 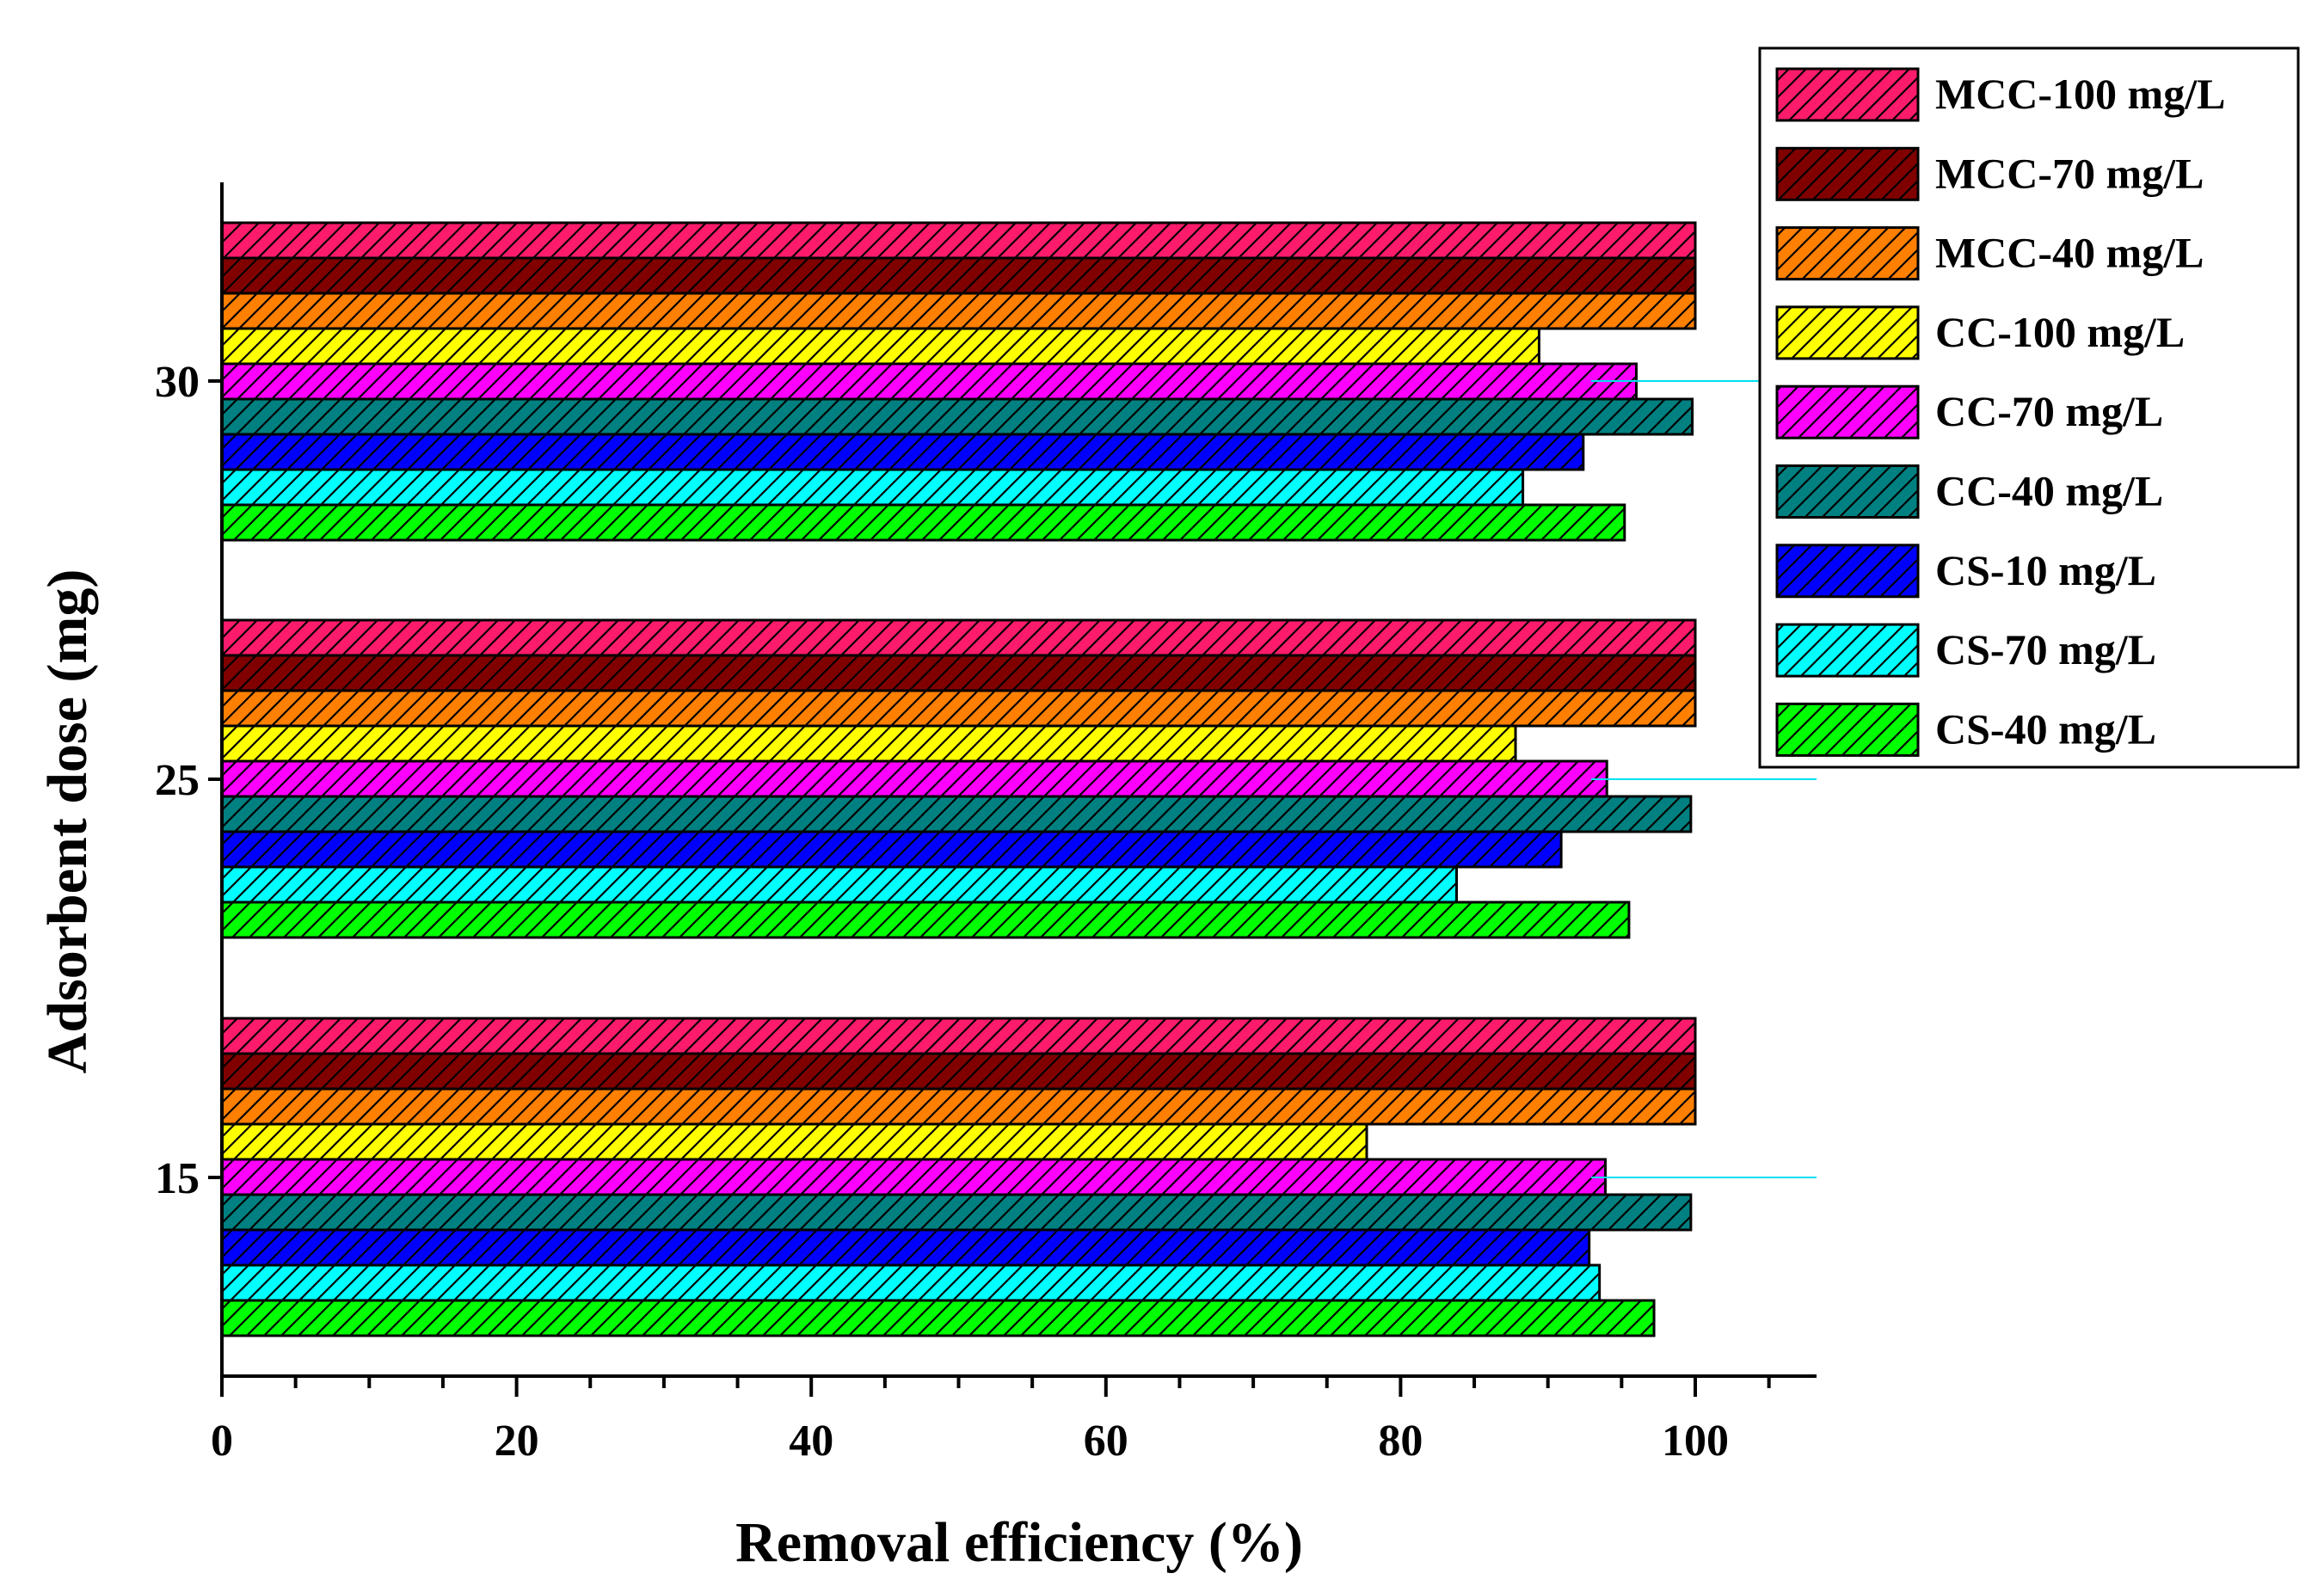 I want to click on legend-label: CS-70 mg/L, so click(x=2045, y=649).